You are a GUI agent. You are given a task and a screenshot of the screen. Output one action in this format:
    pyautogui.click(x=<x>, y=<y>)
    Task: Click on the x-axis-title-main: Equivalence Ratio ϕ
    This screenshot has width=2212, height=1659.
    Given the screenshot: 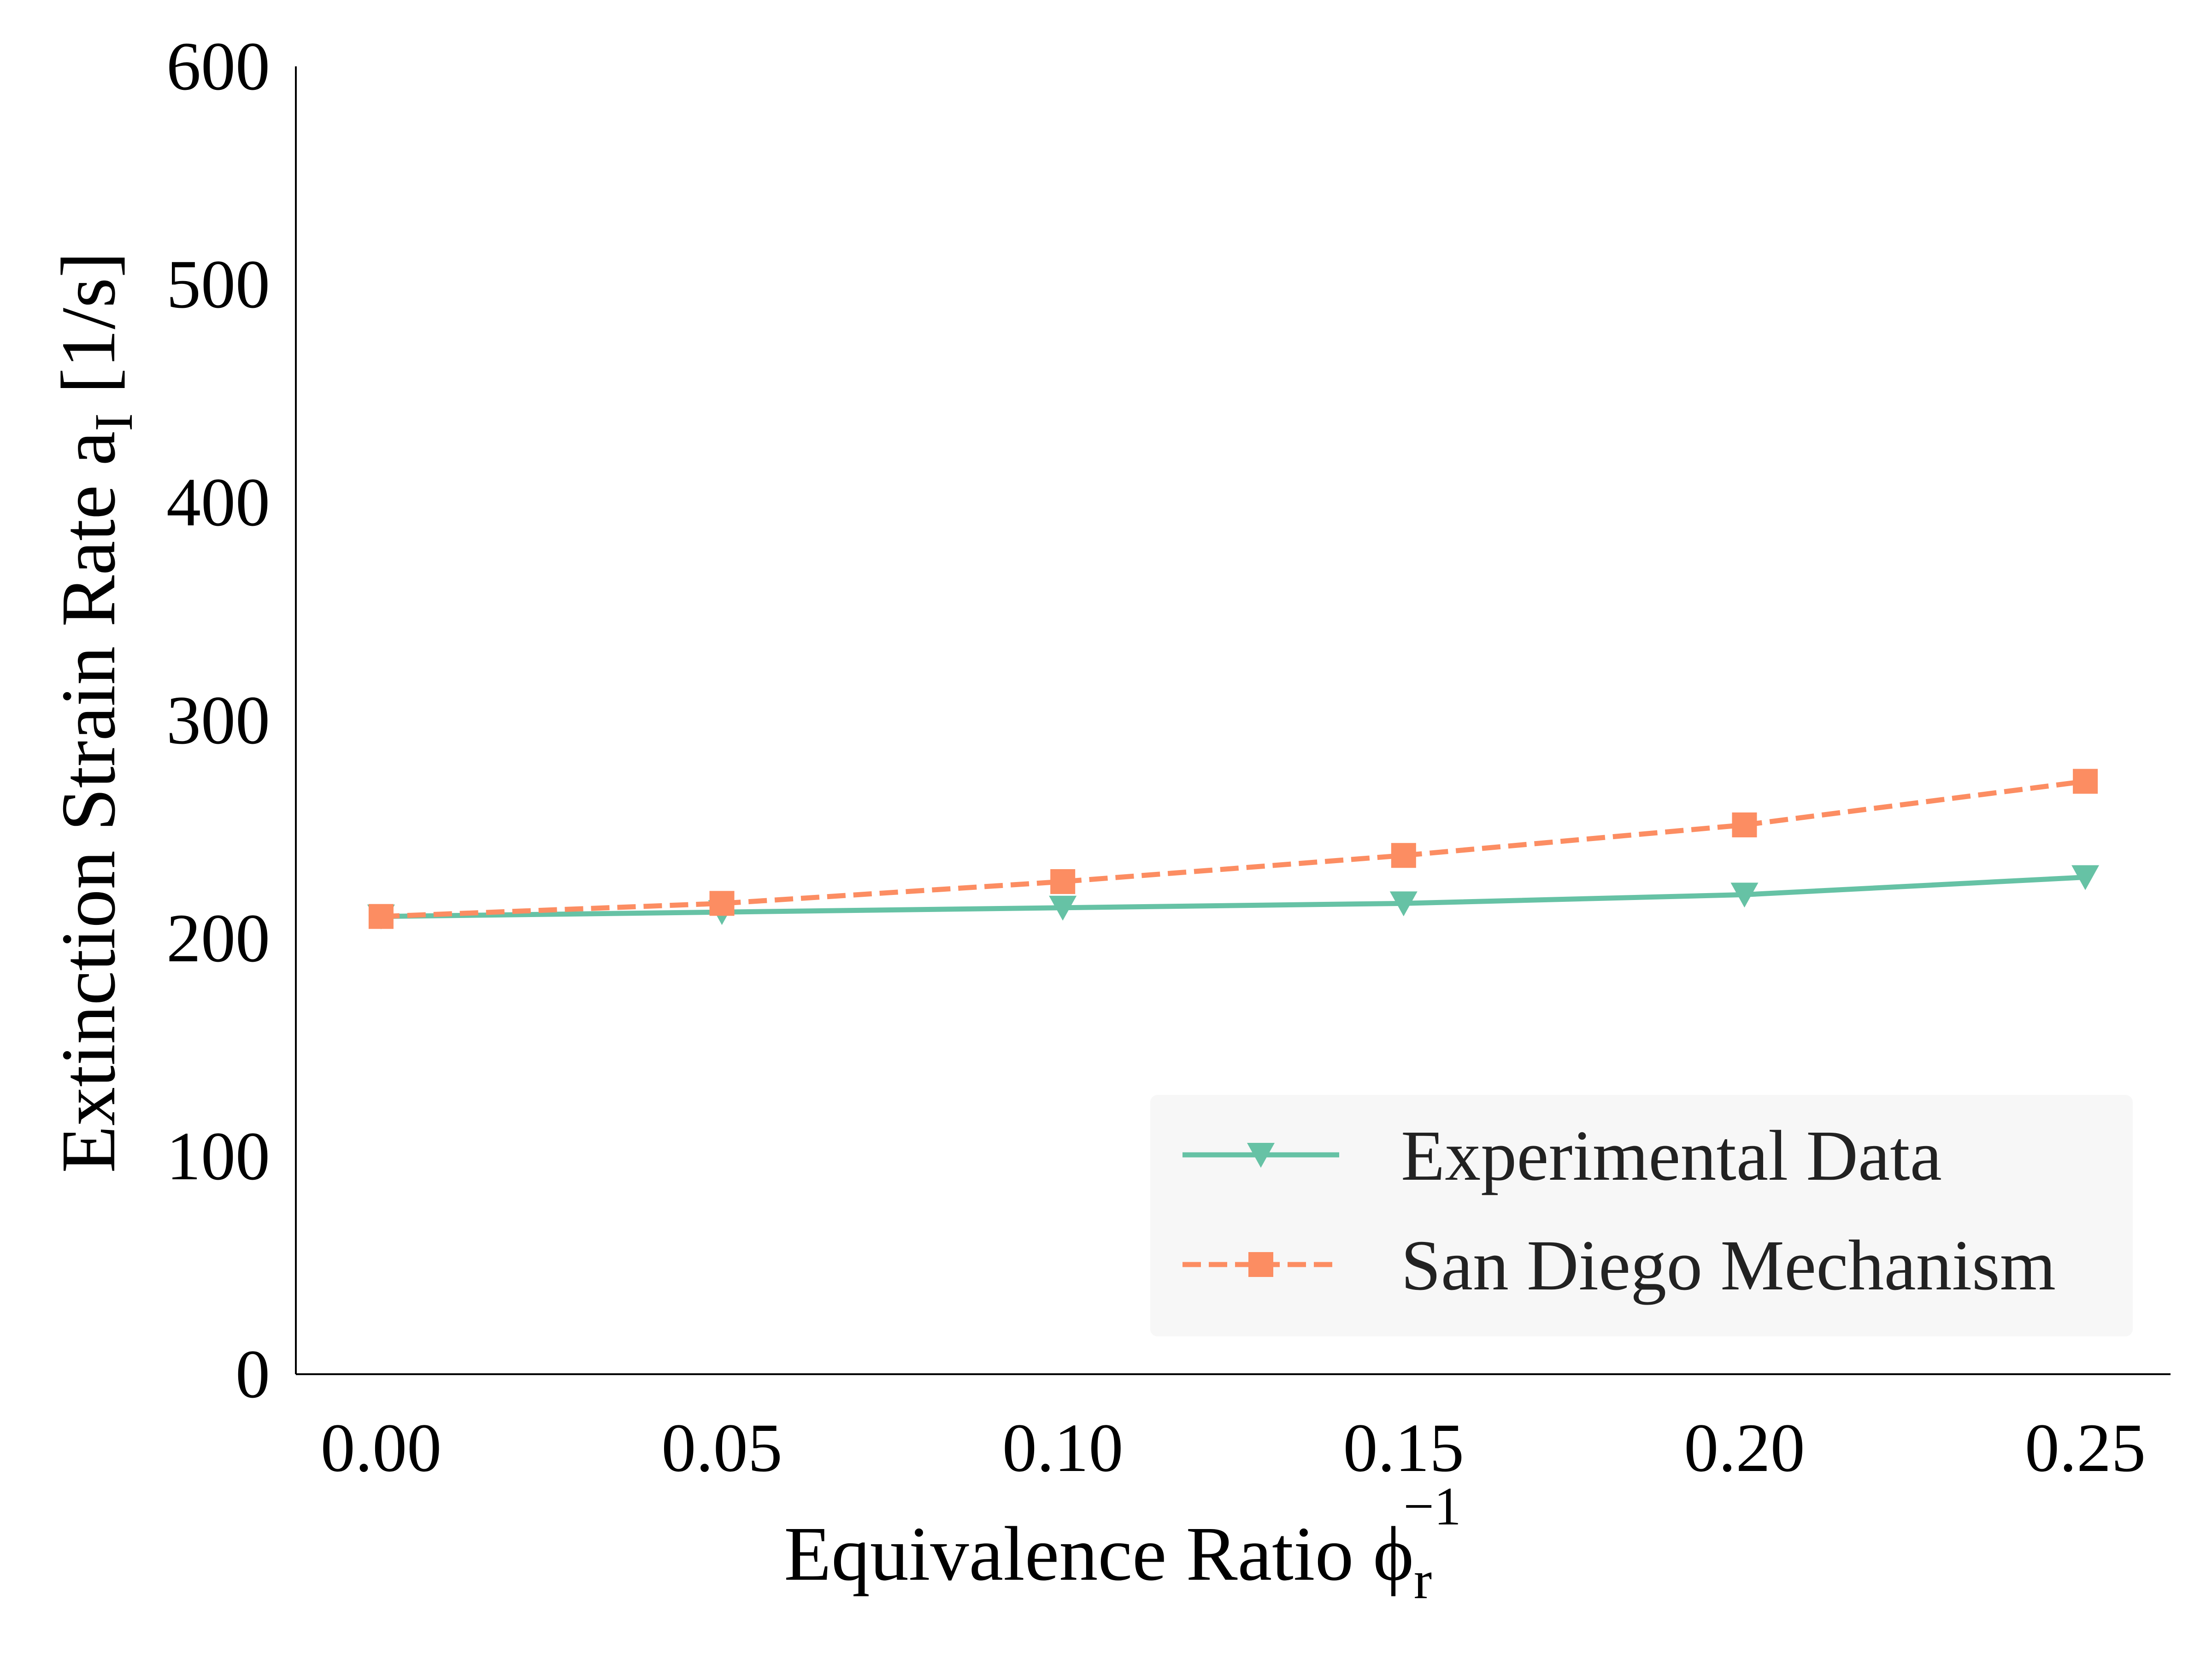 What is the action you would take?
    pyautogui.click(x=1099, y=1554)
    